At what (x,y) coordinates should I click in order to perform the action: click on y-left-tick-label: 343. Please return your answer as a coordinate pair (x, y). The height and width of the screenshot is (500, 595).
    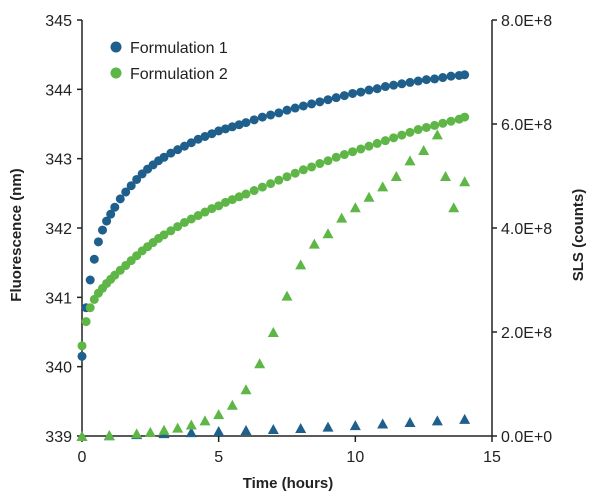
    Looking at the image, I should click on (58, 160).